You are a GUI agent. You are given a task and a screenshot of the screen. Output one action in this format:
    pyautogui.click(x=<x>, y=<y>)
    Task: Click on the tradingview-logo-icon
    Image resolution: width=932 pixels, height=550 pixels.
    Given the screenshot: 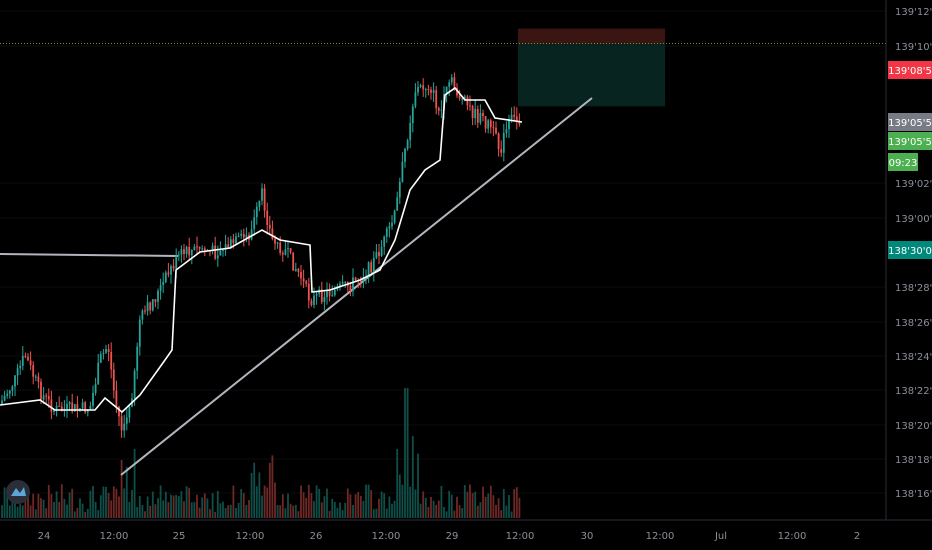 What is the action you would take?
    pyautogui.click(x=18, y=492)
    